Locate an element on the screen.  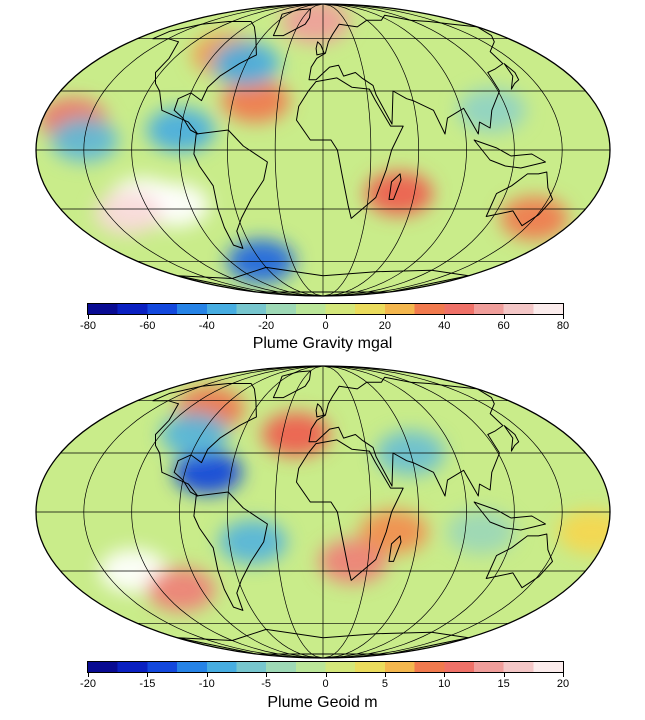
geoid-colorbar: -20 -15 -10 -5 0 5 10 15 20 is located at coordinates (324, 675).